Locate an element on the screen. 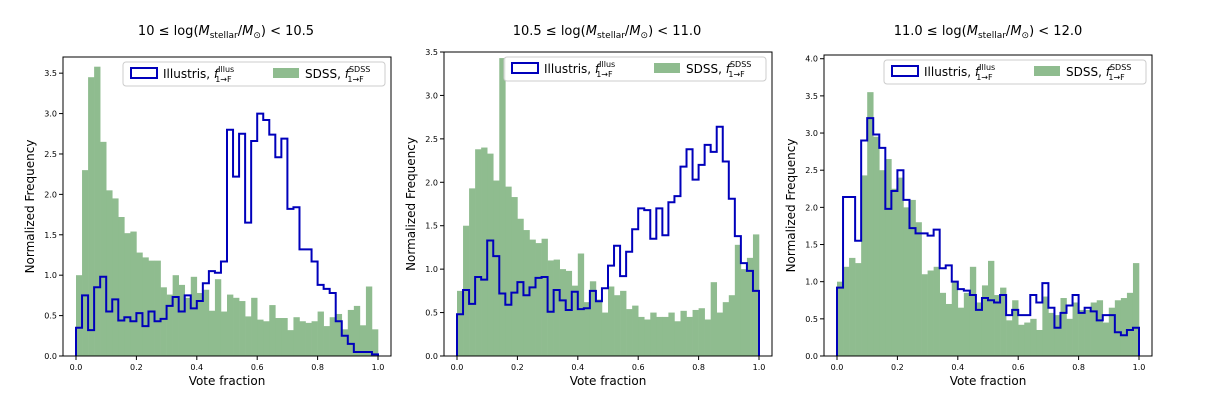  illustris-step-line is located at coordinates (227, 234).